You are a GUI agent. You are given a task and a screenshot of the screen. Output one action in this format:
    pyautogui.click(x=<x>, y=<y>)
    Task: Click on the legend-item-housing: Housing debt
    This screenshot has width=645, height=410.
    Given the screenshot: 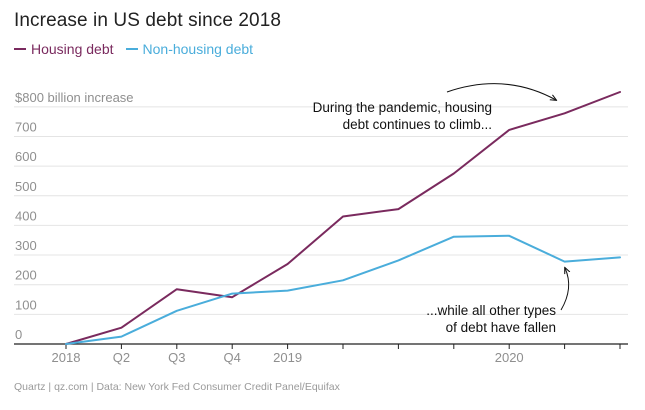 What is the action you would take?
    pyautogui.click(x=64, y=49)
    